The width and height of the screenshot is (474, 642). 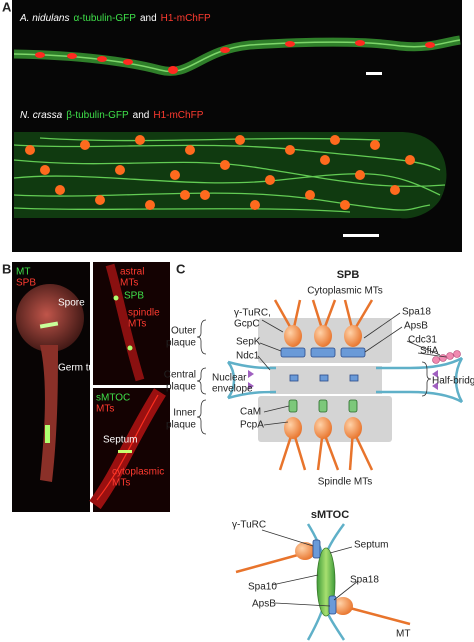 What do you see at coordinates (184, 331) in the screenshot?
I see `plaque-label: Outer` at bounding box center [184, 331].